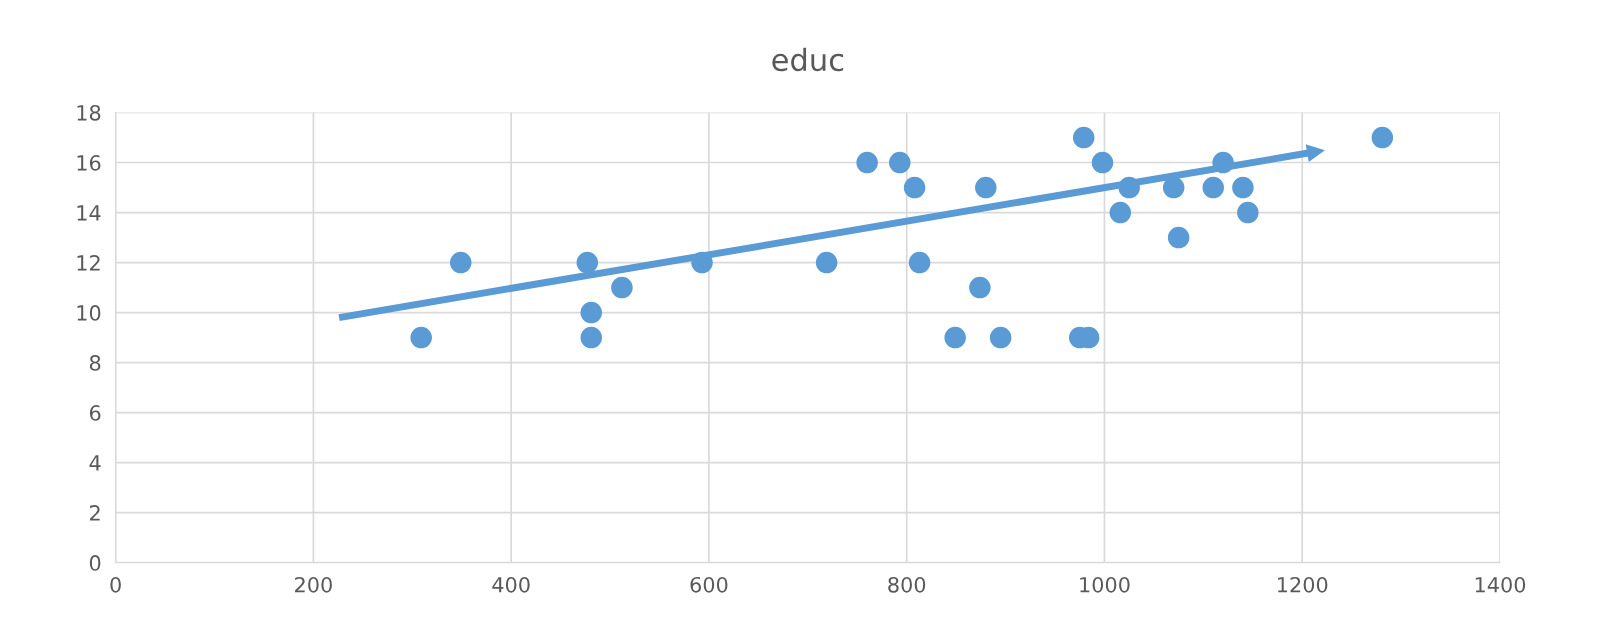 The height and width of the screenshot is (643, 1606). Describe the element at coordinates (88, 263) in the screenshot. I see `y-tick-label: 12` at that location.